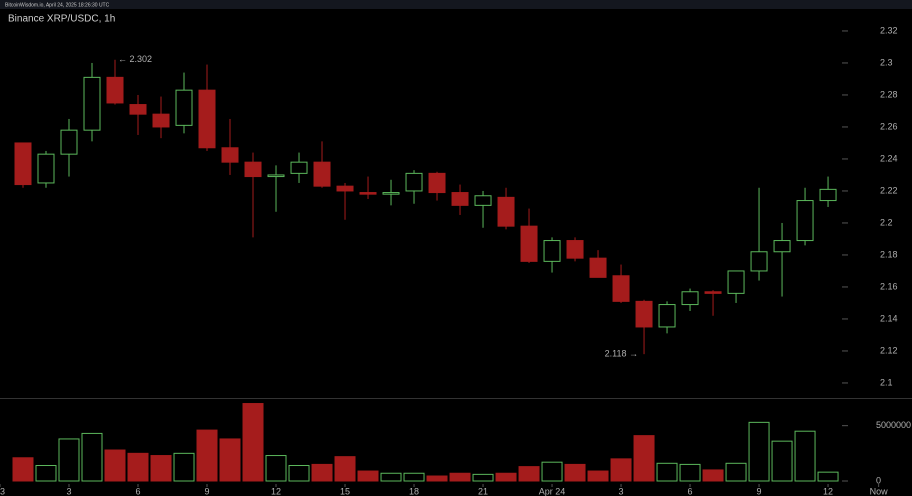 Image resolution: width=912 pixels, height=496 pixels. I want to click on y-tick-label: 2.26, so click(889, 126).